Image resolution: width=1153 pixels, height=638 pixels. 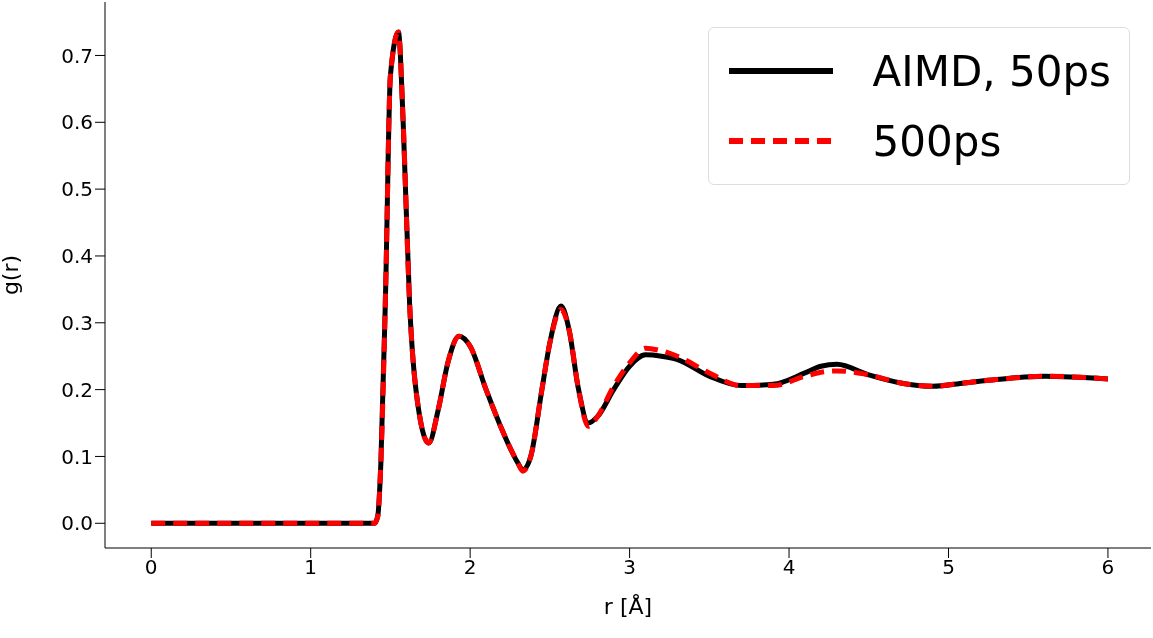 I want to click on y-tick-label: 0.1, so click(x=77, y=456).